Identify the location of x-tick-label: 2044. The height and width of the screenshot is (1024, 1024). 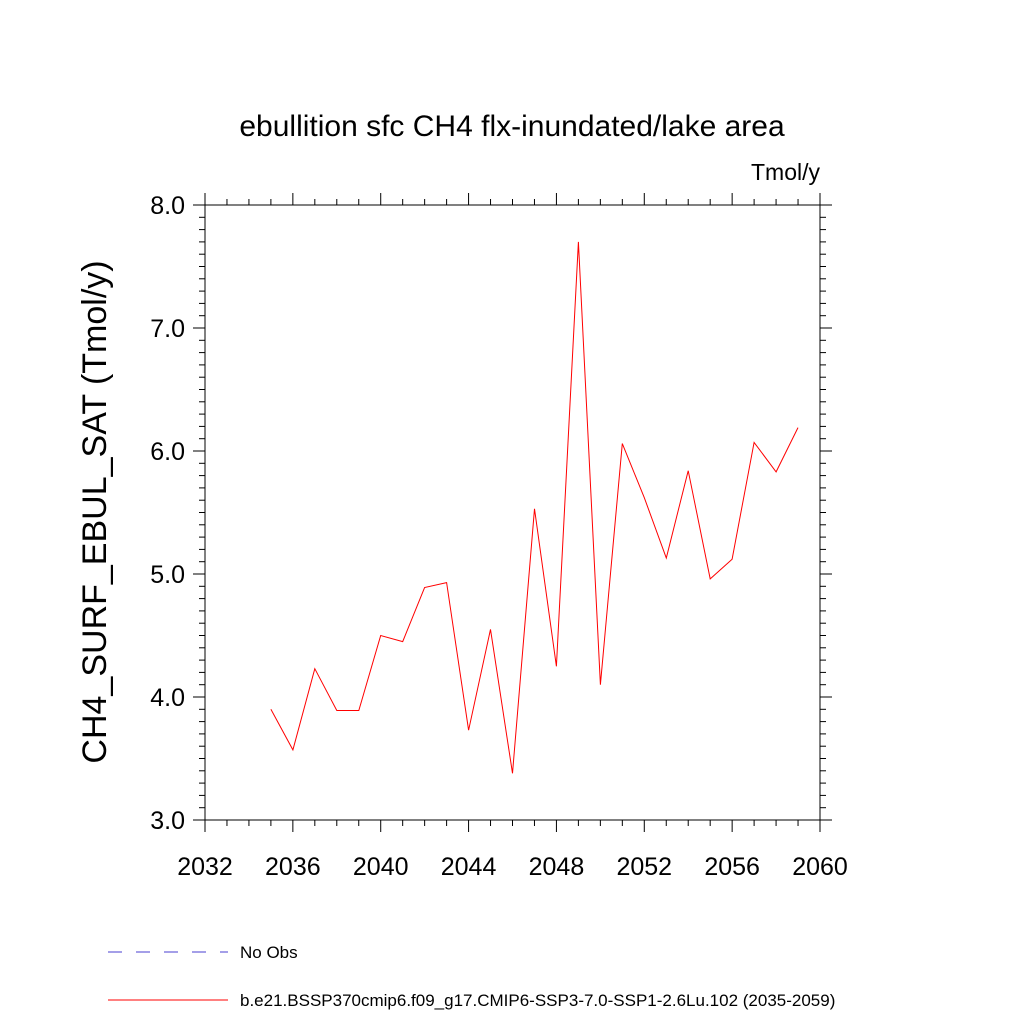
(469, 867).